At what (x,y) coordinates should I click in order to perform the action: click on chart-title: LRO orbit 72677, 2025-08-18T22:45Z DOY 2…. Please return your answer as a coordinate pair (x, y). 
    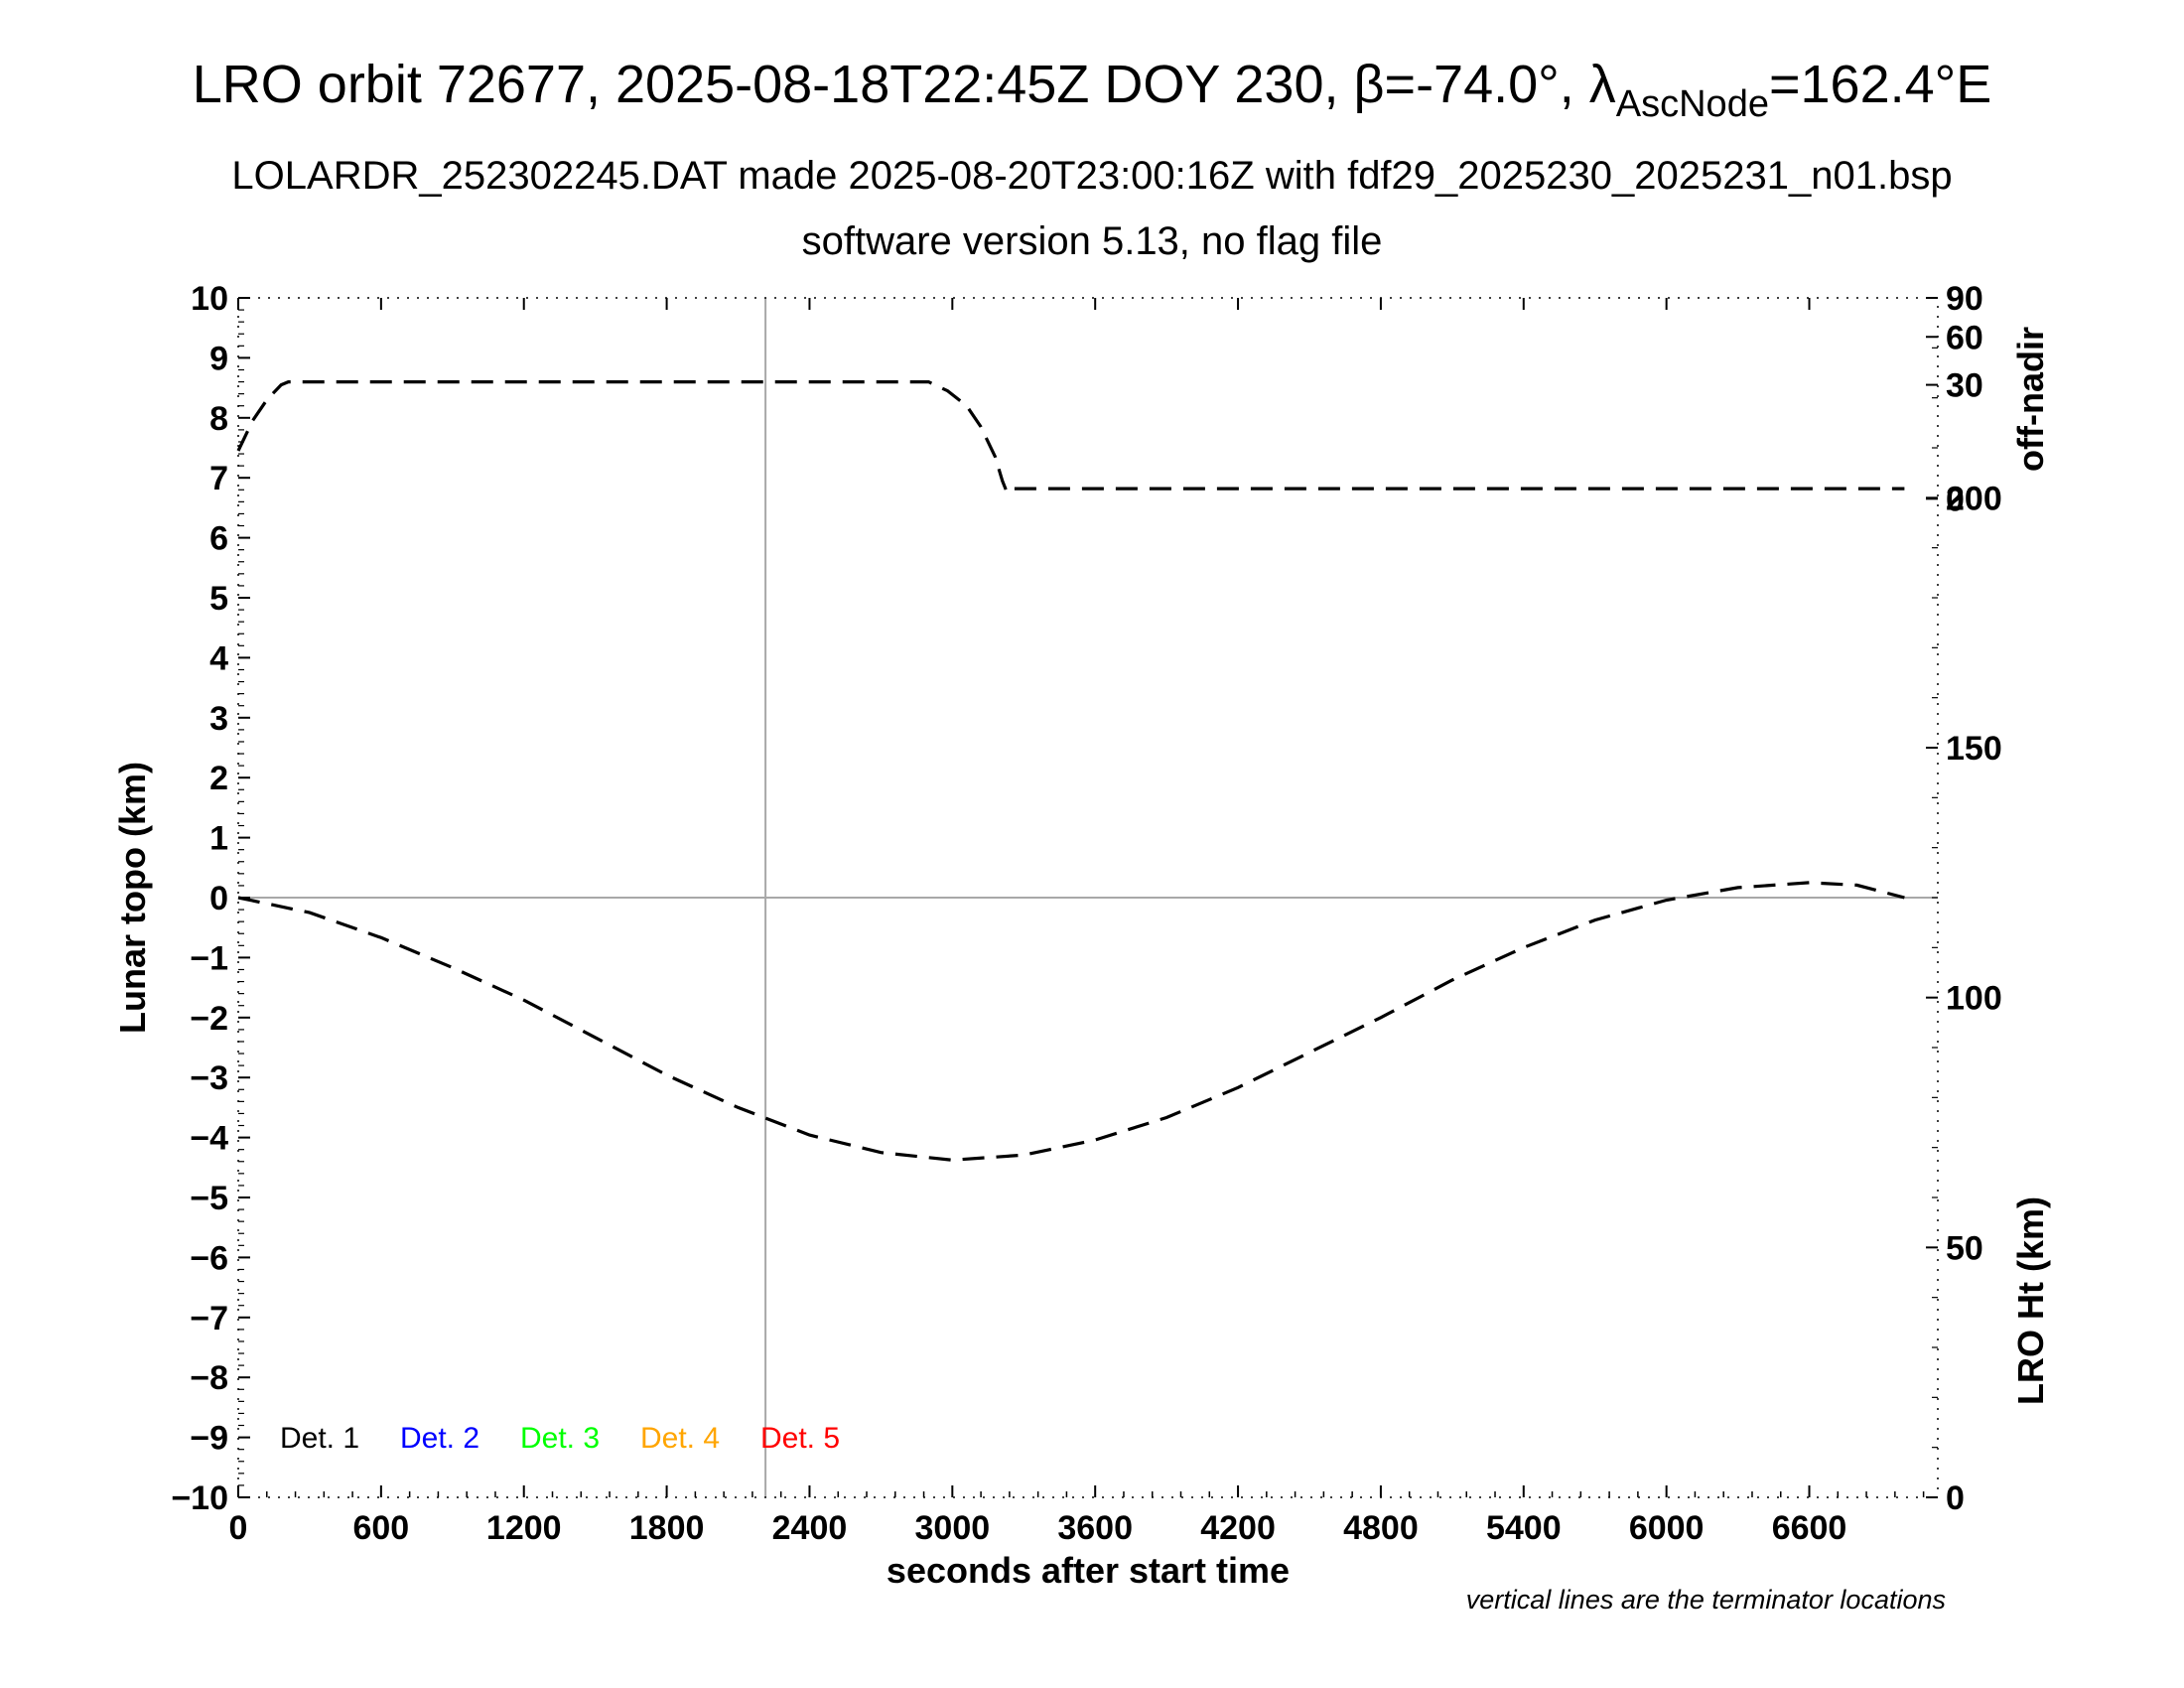
    Looking at the image, I should click on (1092, 90).